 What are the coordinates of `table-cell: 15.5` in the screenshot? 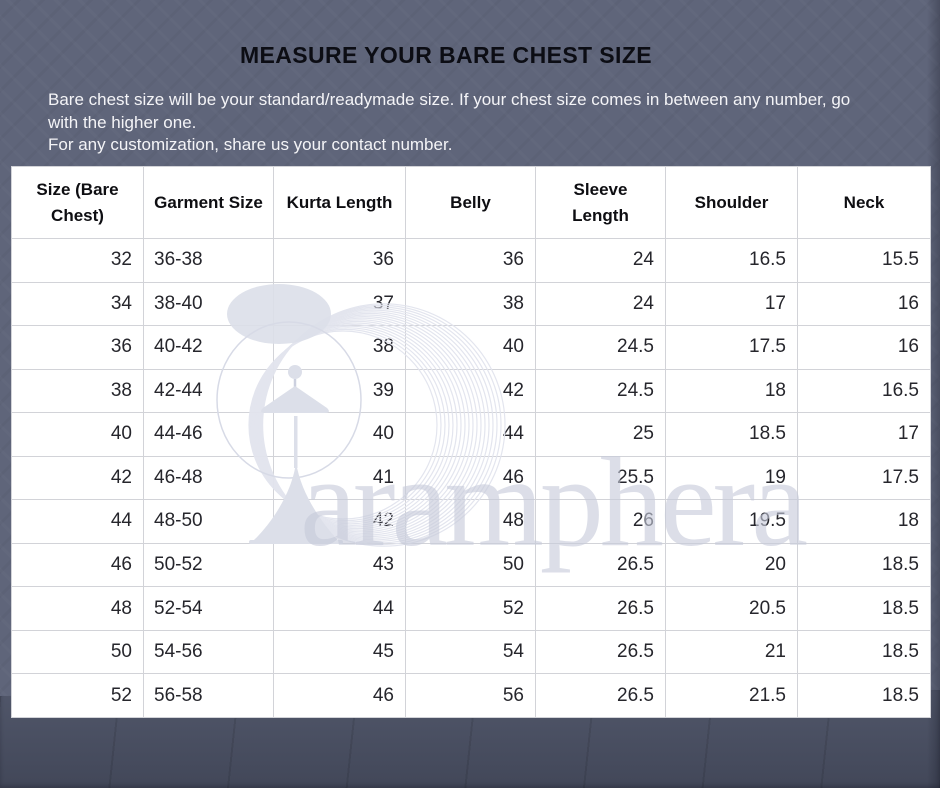 It's located at (864, 260).